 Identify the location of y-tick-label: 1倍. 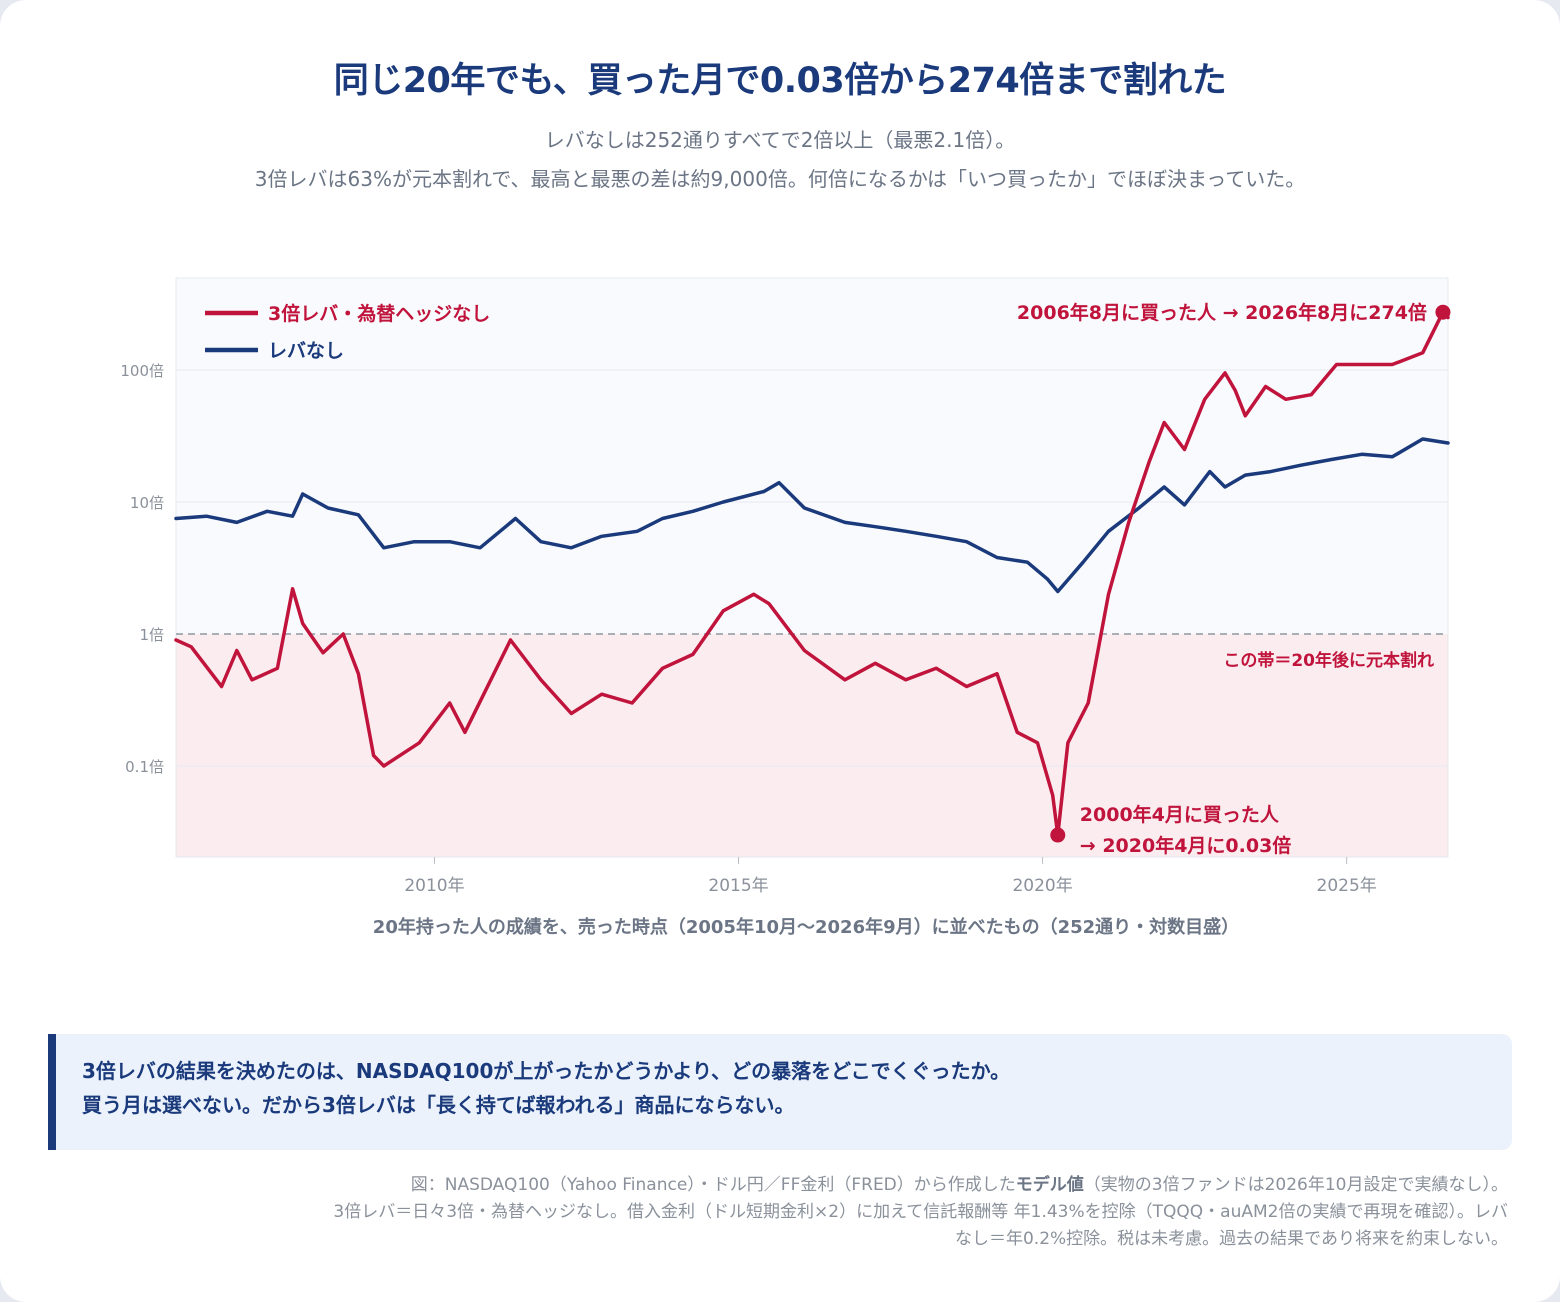
(151, 635).